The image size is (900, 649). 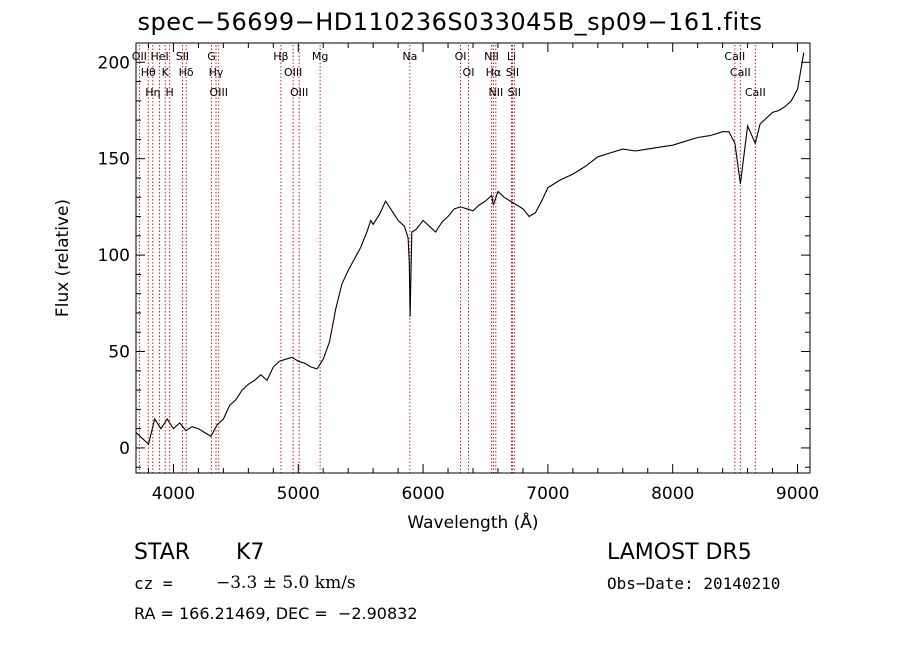 I want to click on obs-date: Obs−Date: 20140210, so click(x=694, y=583).